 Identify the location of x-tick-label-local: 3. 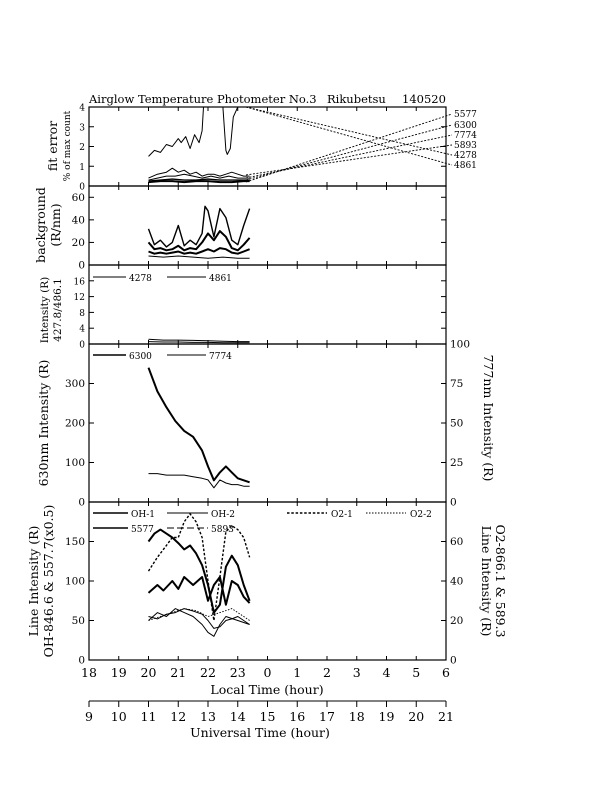
(357, 672).